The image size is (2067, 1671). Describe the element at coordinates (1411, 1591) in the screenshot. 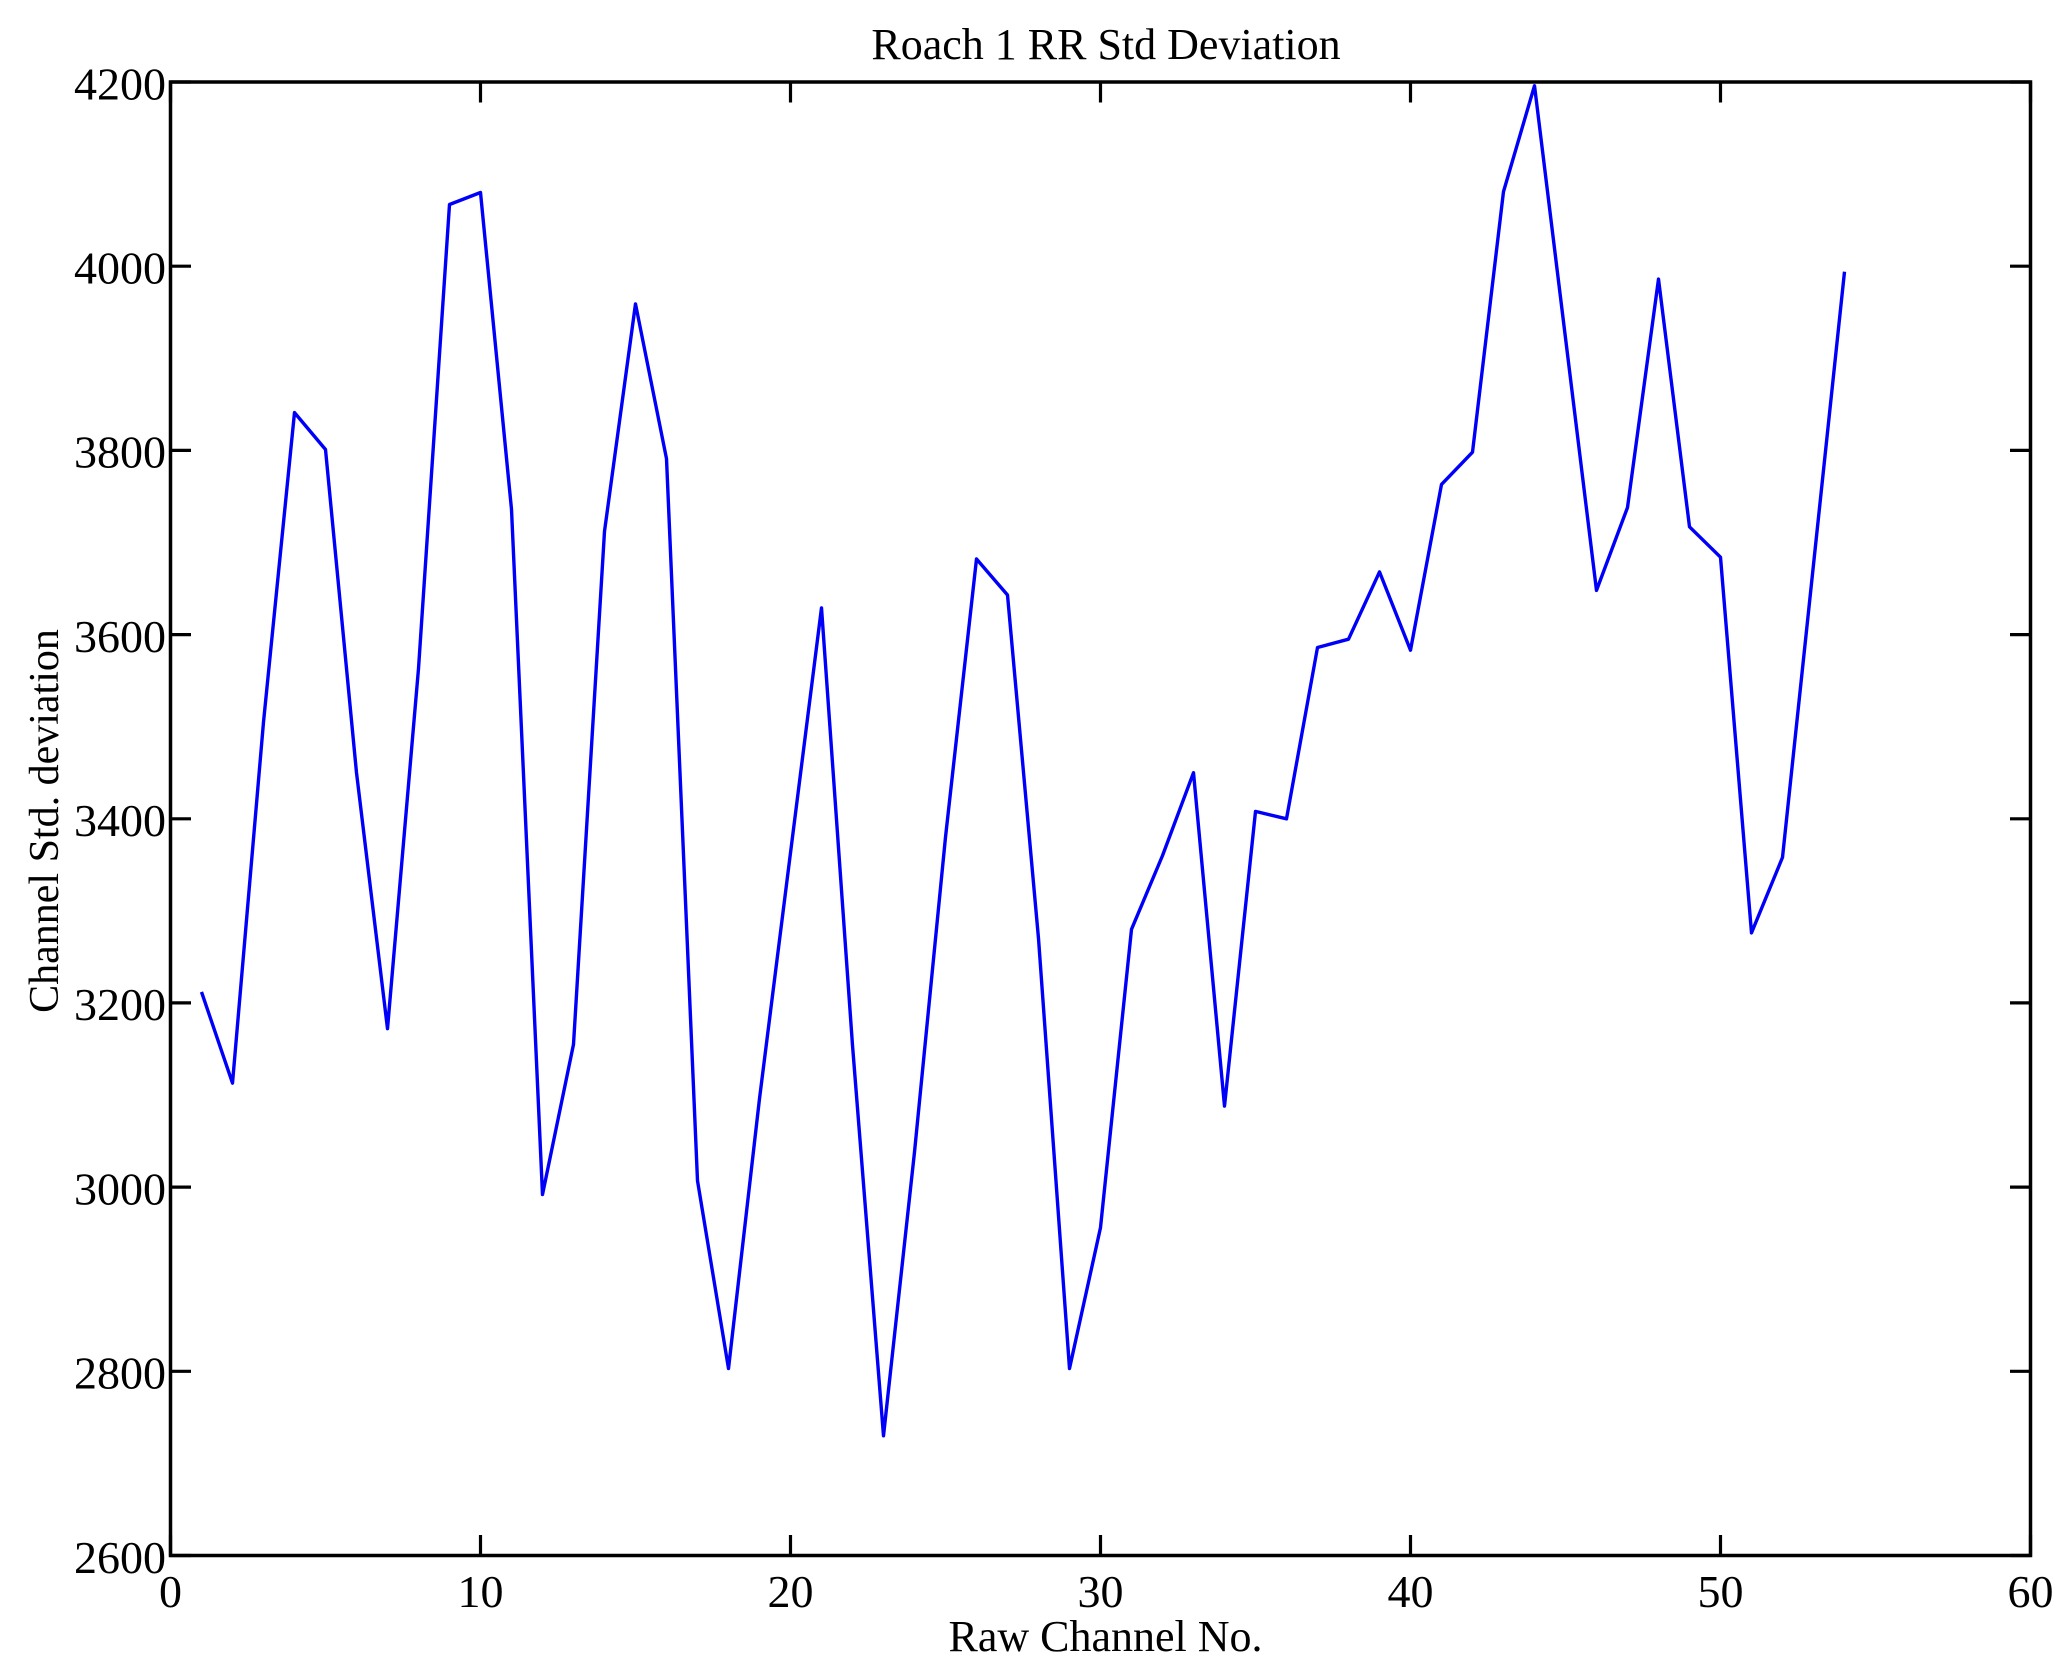

I see `svg-text: 40` at that location.